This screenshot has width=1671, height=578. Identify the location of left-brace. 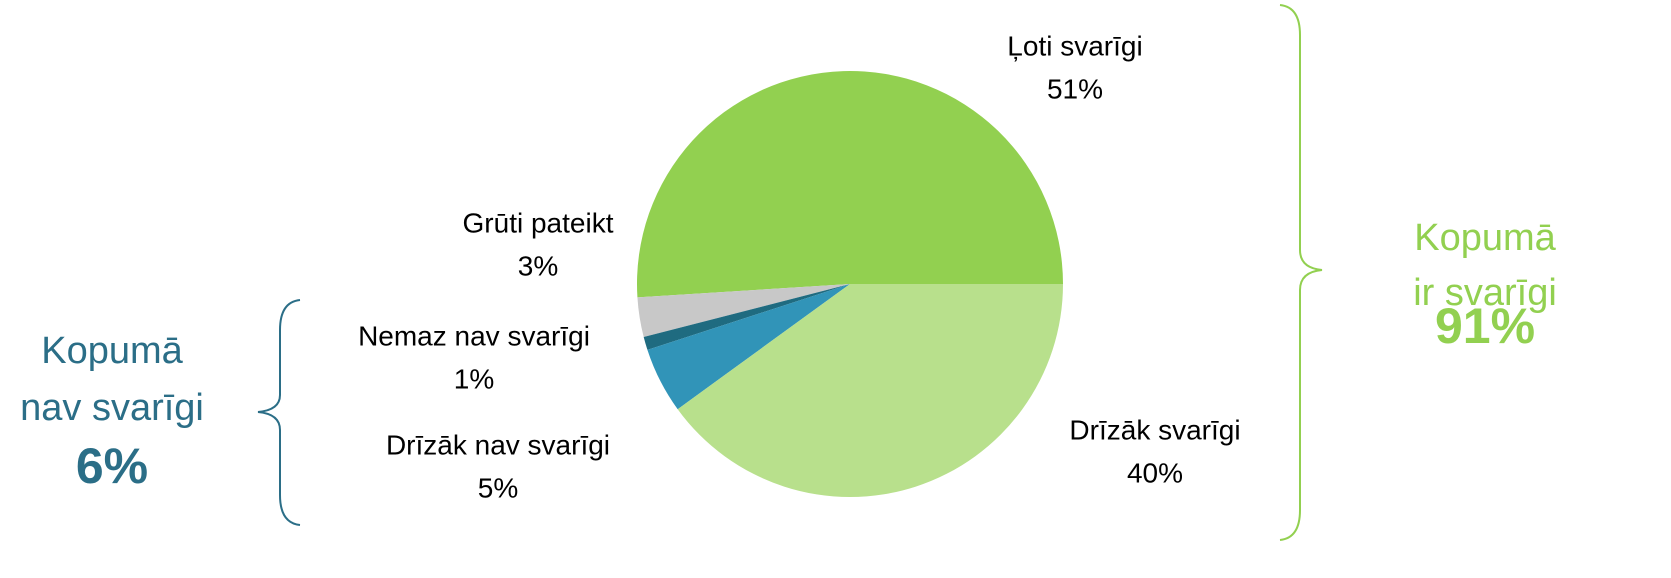
(279, 412).